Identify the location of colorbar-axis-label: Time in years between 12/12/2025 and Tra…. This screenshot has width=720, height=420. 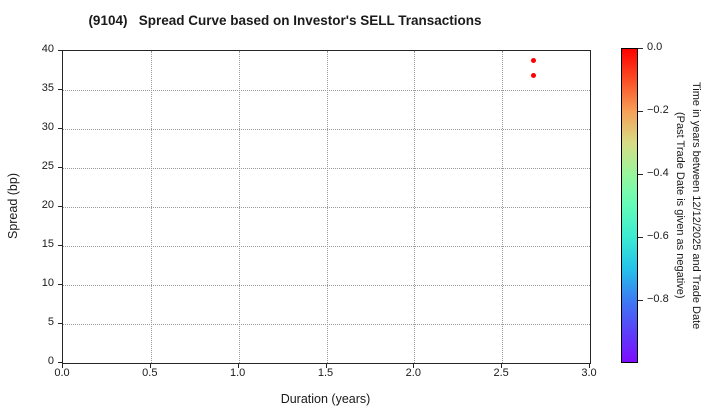
(688, 205).